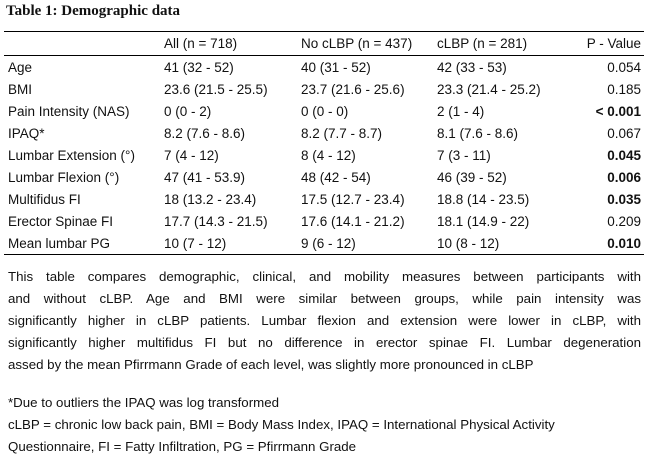 The image size is (665, 458). Describe the element at coordinates (201, 43) in the screenshot. I see `header-all: All (n = 718)` at that location.